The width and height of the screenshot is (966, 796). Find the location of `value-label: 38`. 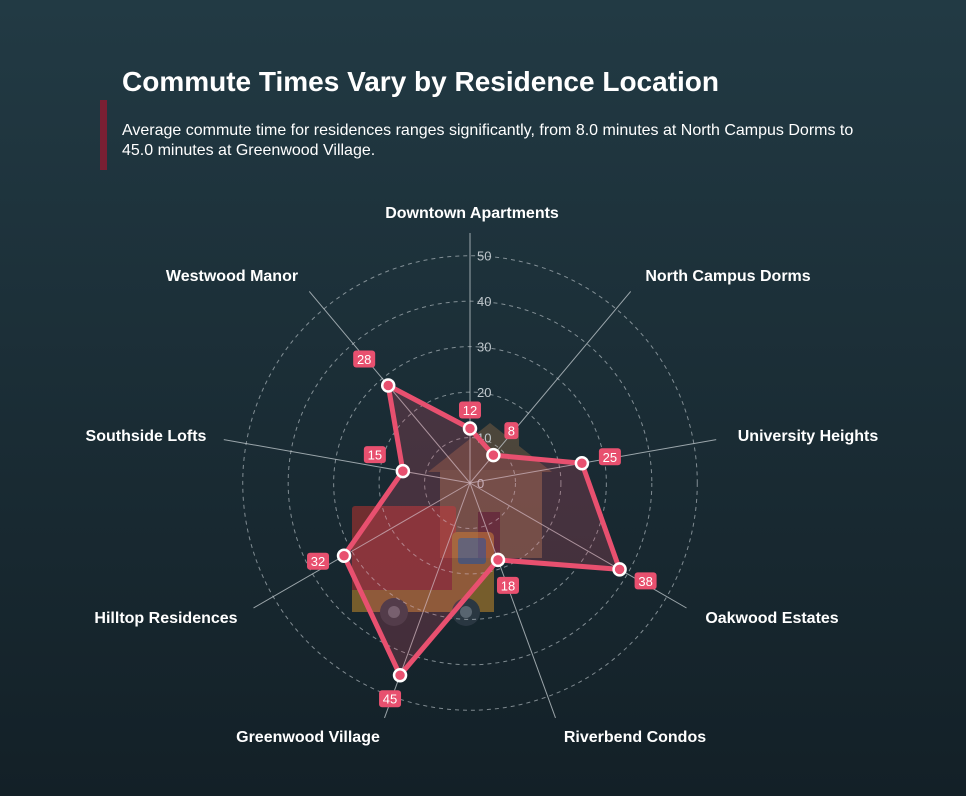

value-label: 38 is located at coordinates (645, 581).